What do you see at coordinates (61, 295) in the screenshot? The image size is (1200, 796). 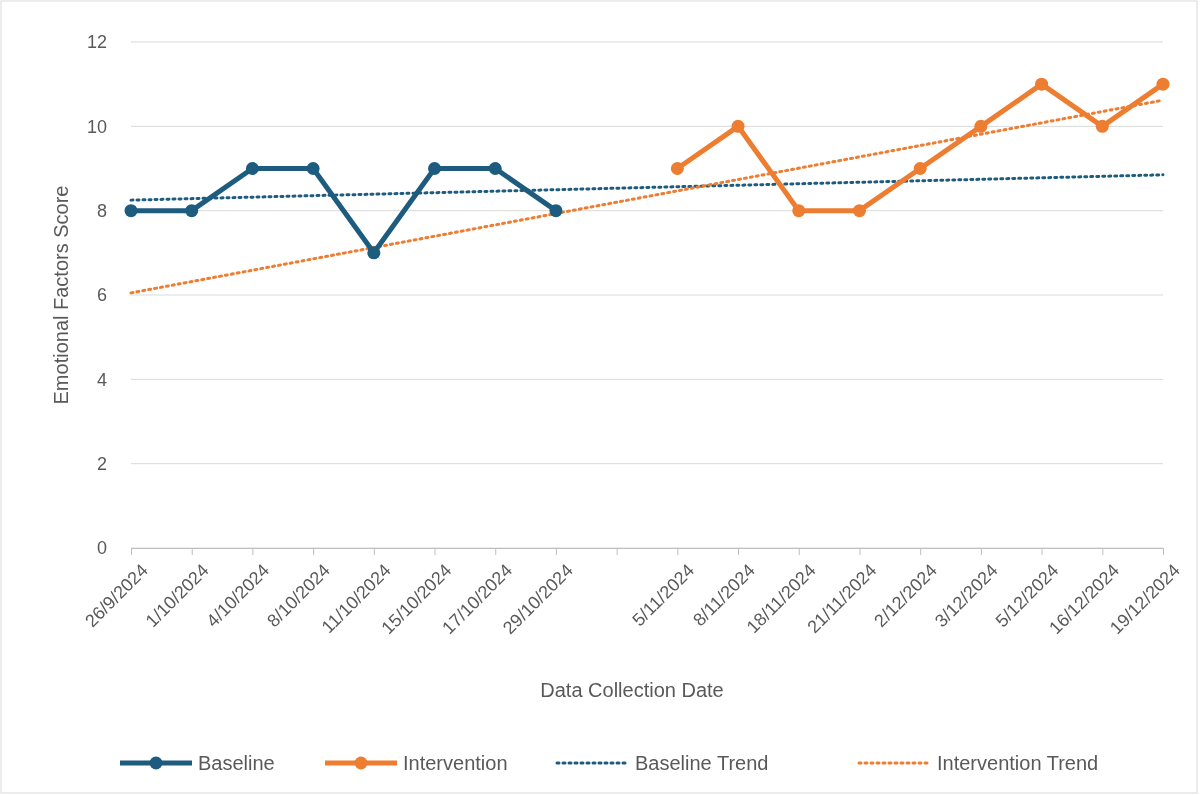 I see `y-axis-title: Emotional Factors Score` at bounding box center [61, 295].